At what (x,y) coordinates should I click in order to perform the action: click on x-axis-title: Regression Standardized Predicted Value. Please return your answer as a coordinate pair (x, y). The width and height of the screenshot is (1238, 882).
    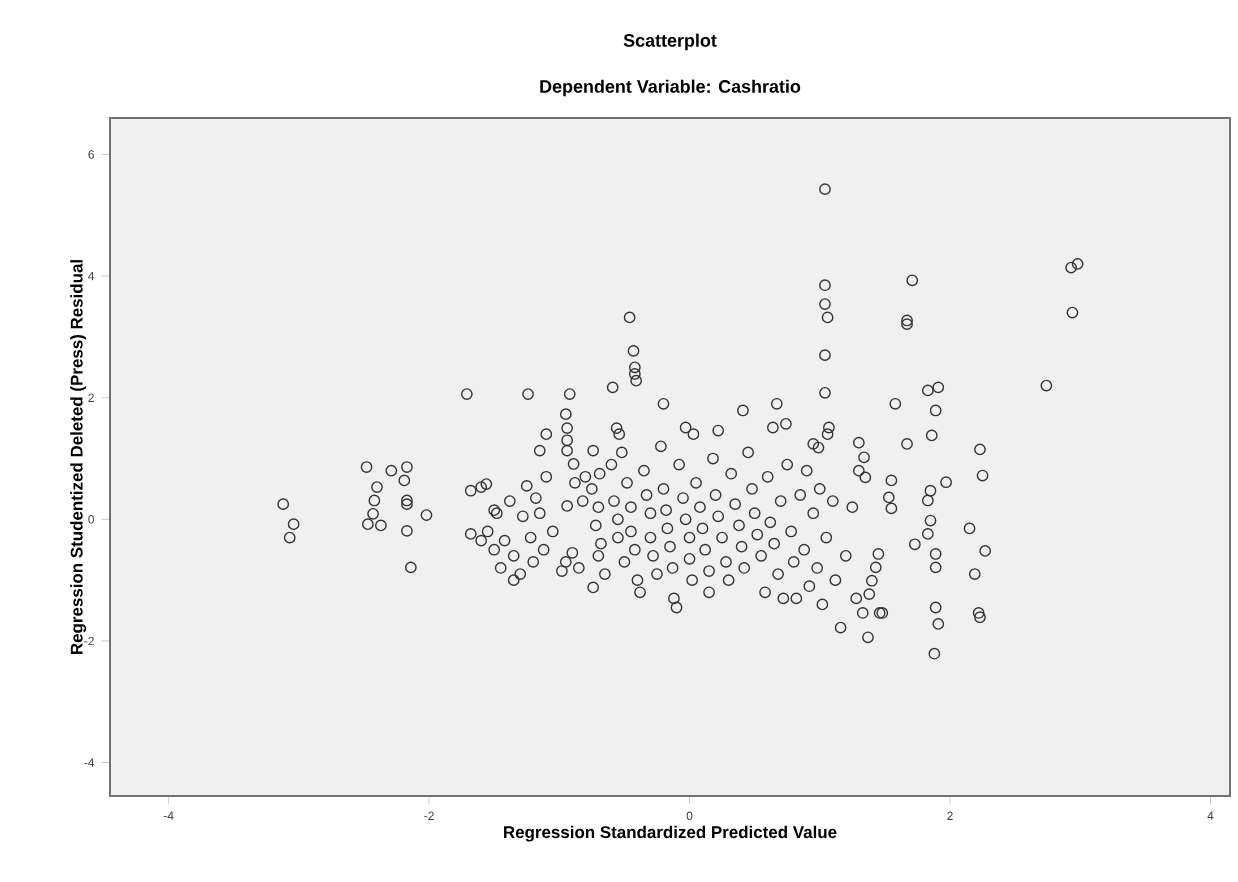
    Looking at the image, I should click on (670, 833).